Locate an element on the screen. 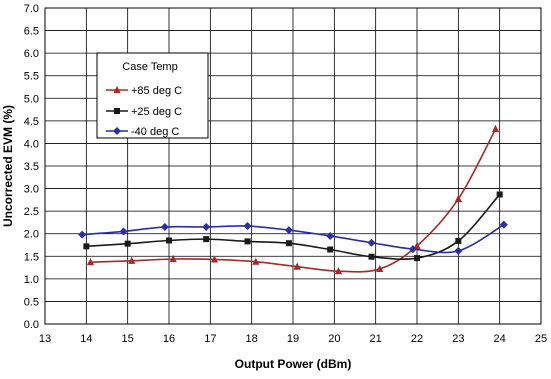 This screenshot has width=551, height=379. y-tick-label: 0.5 is located at coordinates (31, 302).